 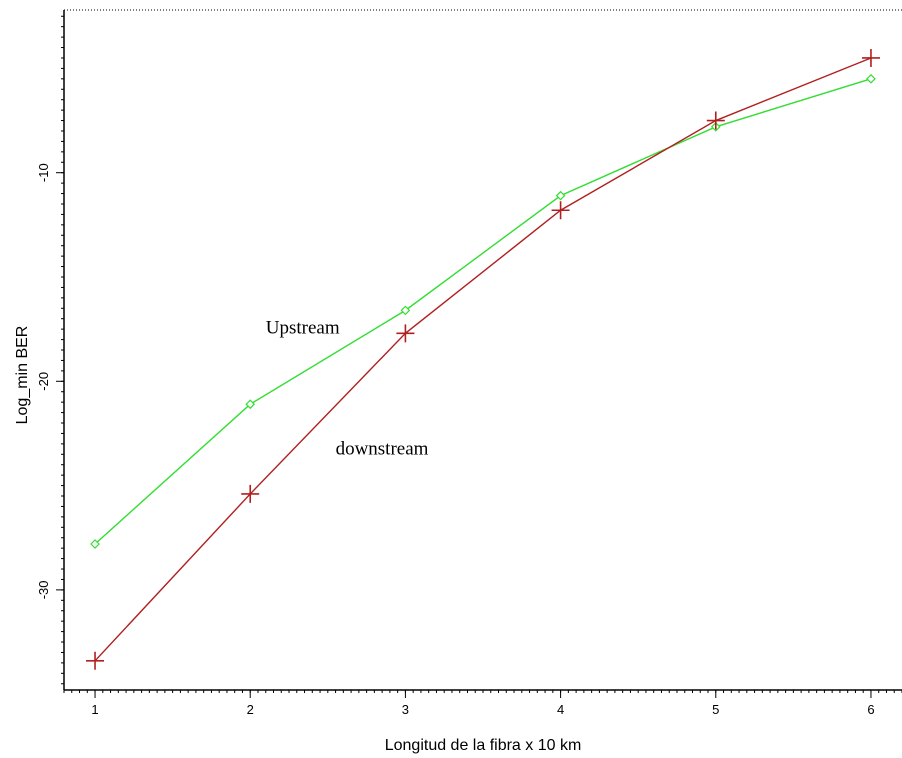 I want to click on x-tick-label: 2, so click(x=250, y=709).